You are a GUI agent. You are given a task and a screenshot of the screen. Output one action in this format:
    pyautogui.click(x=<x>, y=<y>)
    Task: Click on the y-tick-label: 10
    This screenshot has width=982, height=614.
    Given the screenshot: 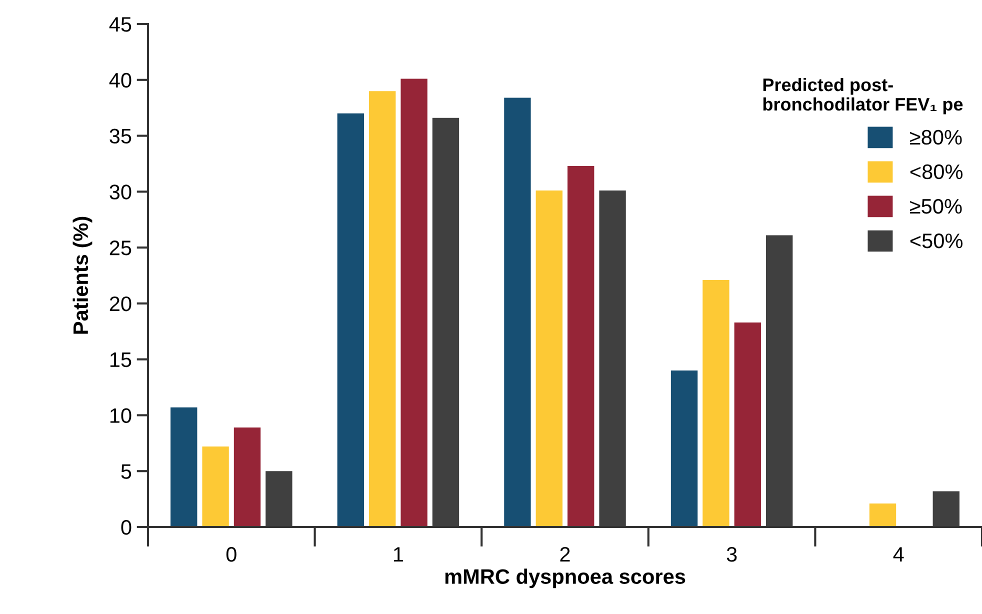 What is the action you would take?
    pyautogui.click(x=121, y=415)
    